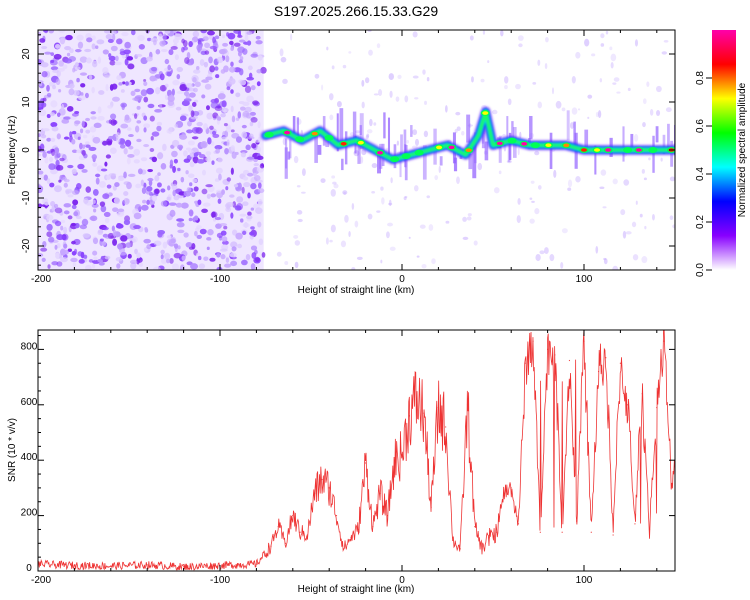 This screenshot has width=750, height=600. Describe the element at coordinates (29, 513) in the screenshot. I see `y-tick-label: 200` at that location.